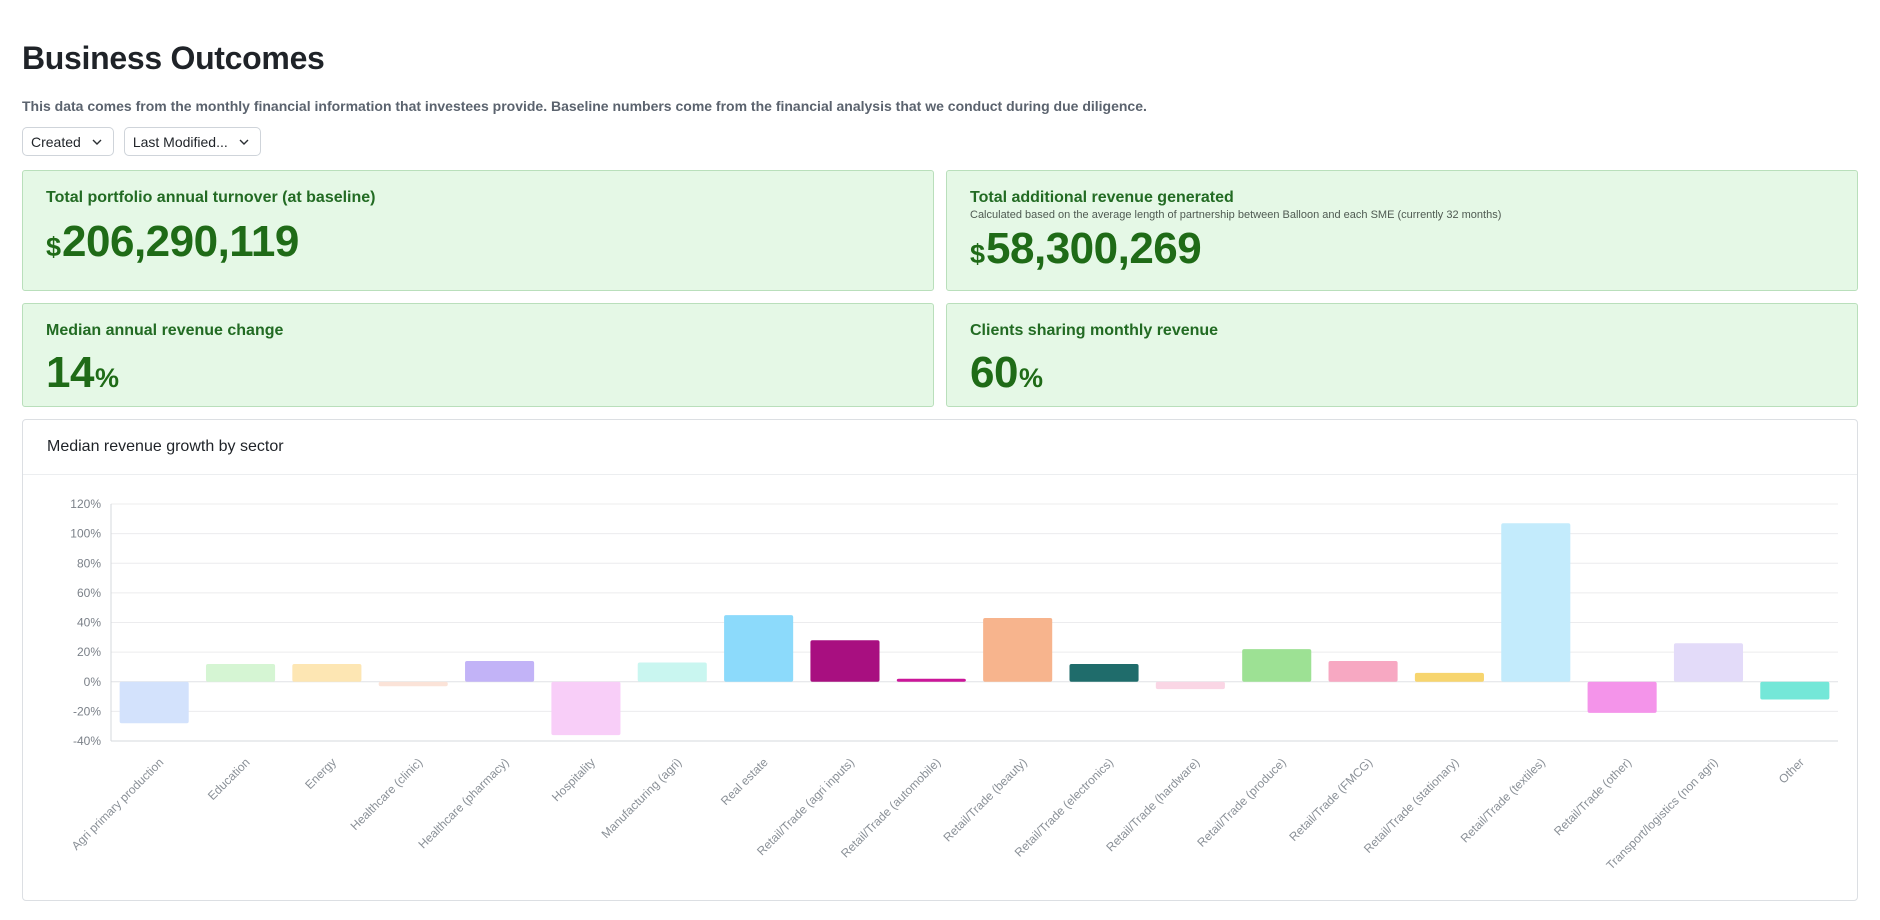  Describe the element at coordinates (1241, 802) in the screenshot. I see `x-tick-label: Retail/Trade (produce)` at that location.